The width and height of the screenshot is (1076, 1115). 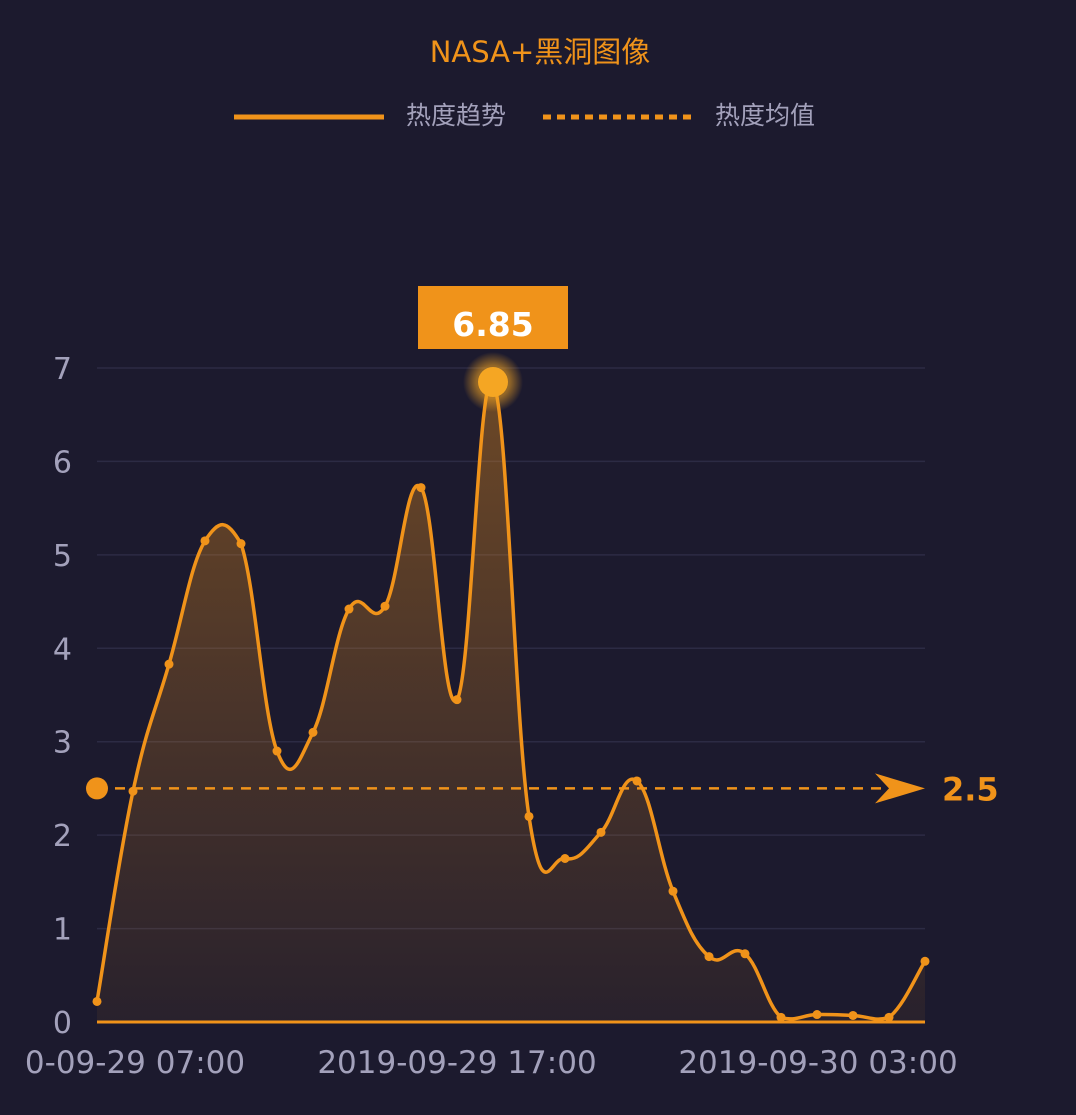 I want to click on peak-marker, so click(x=493, y=382).